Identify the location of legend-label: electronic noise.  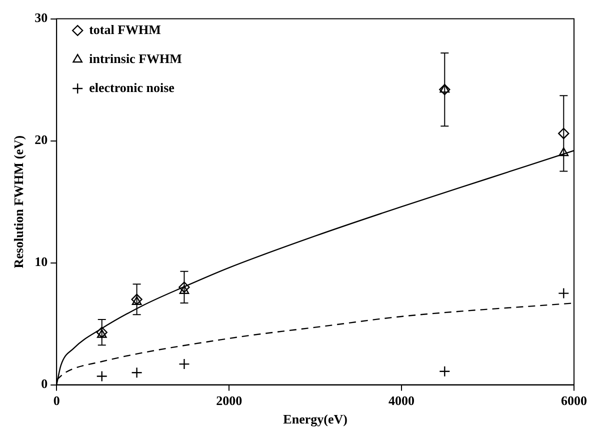
(132, 87).